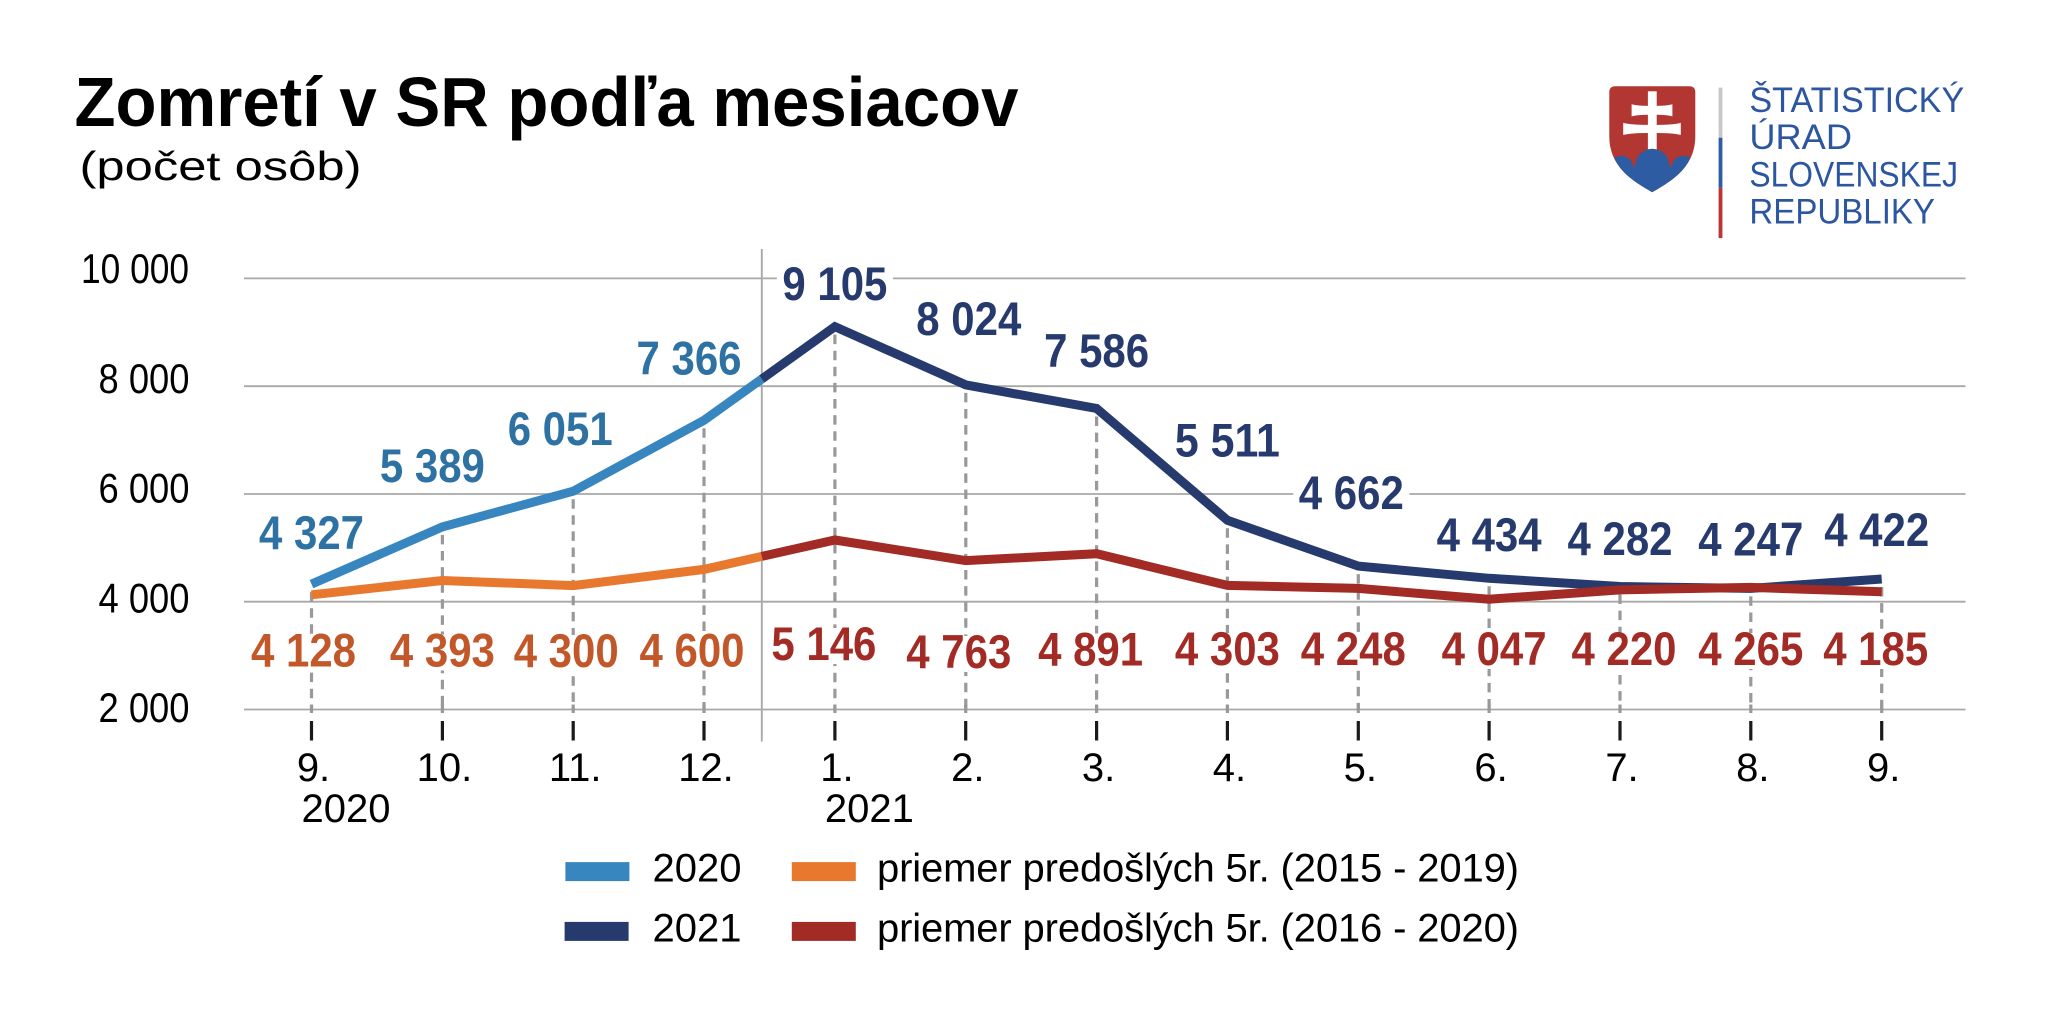  What do you see at coordinates (1875, 649) in the screenshot?
I see `svg-text: 4 185` at bounding box center [1875, 649].